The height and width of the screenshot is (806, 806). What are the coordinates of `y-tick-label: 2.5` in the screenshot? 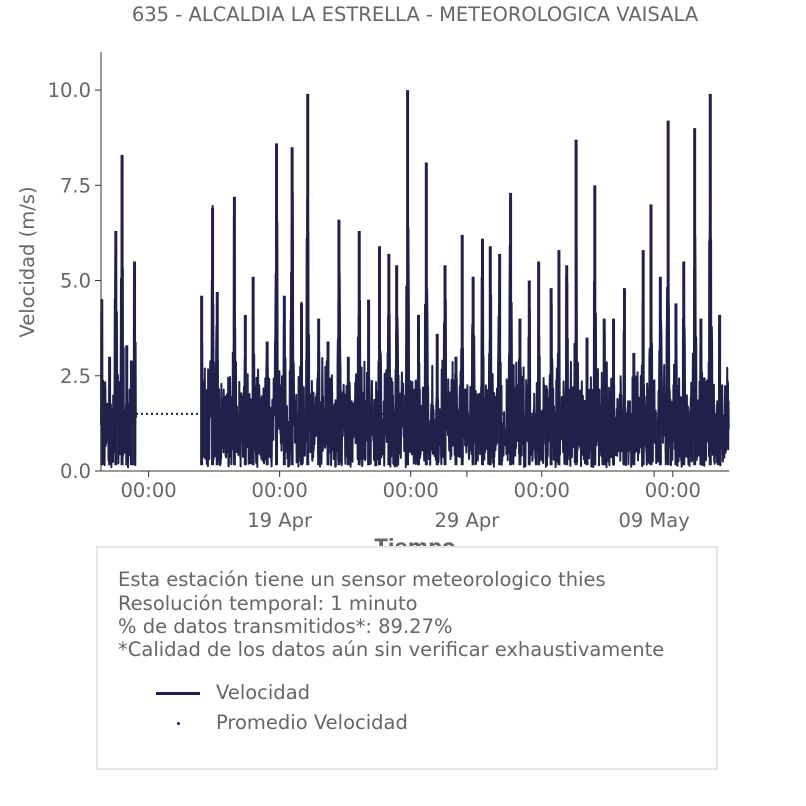 It's located at (75, 376).